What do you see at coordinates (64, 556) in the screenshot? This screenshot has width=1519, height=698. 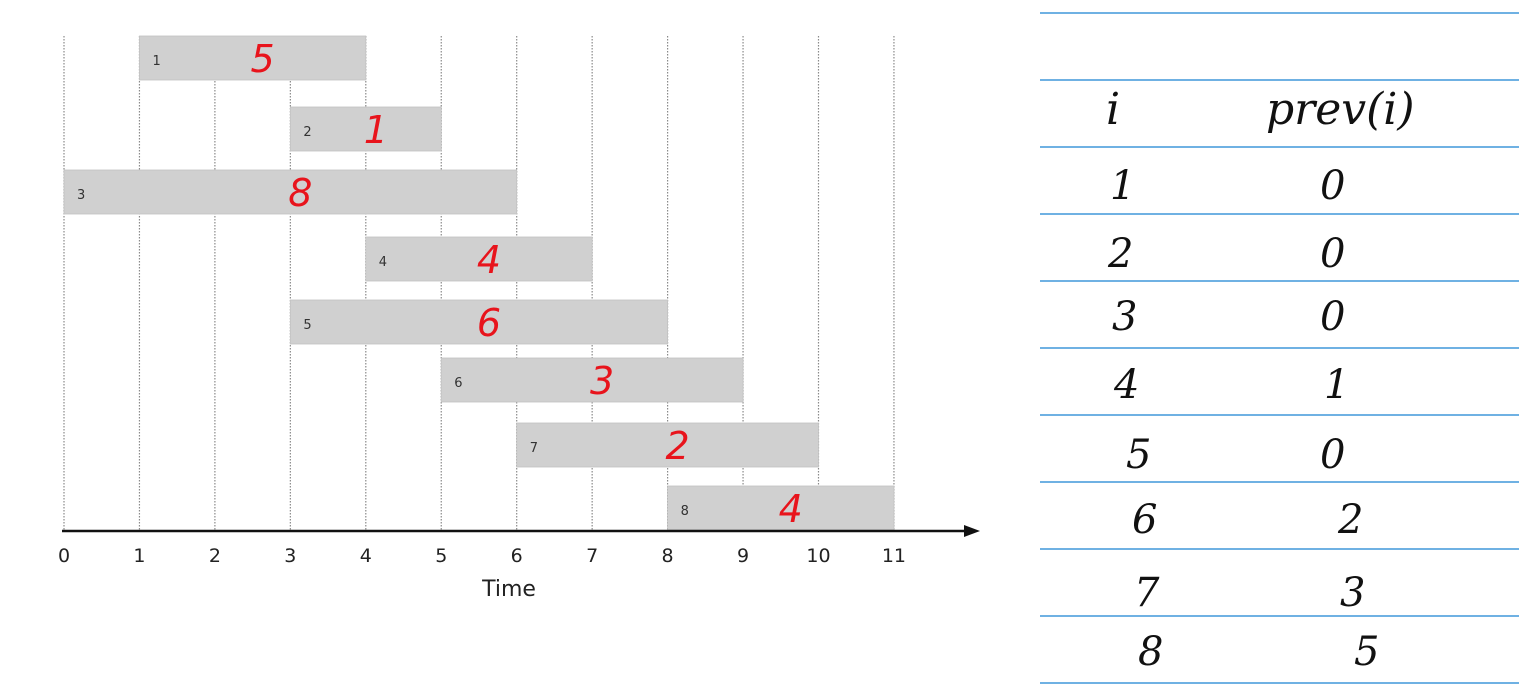 I see `x-tick-label-0: 0` at bounding box center [64, 556].